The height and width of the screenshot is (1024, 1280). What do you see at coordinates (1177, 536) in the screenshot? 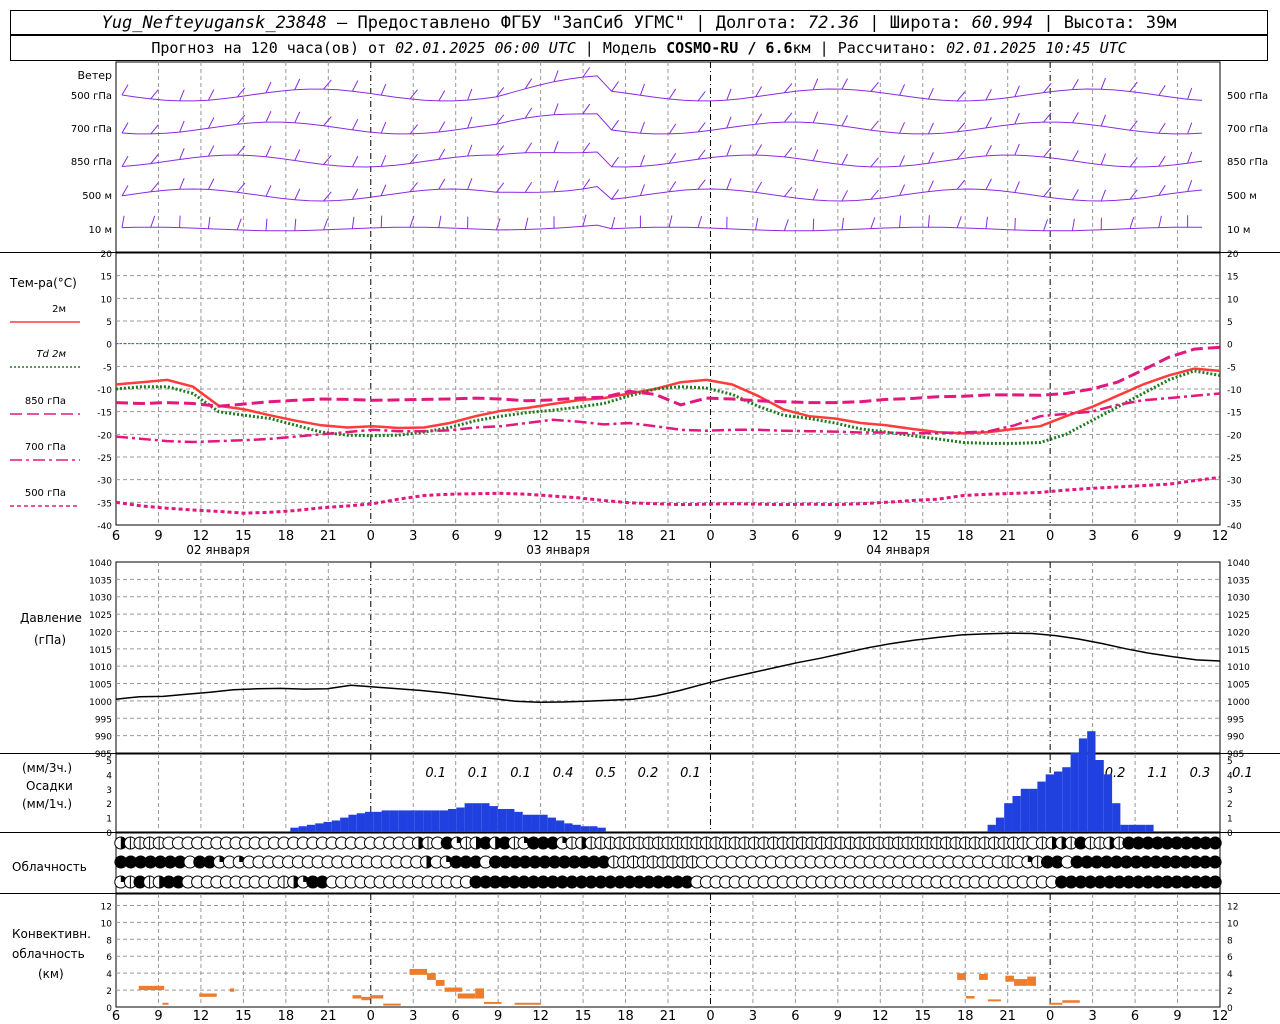
I see `hour-label-temp: 9` at bounding box center [1177, 536].